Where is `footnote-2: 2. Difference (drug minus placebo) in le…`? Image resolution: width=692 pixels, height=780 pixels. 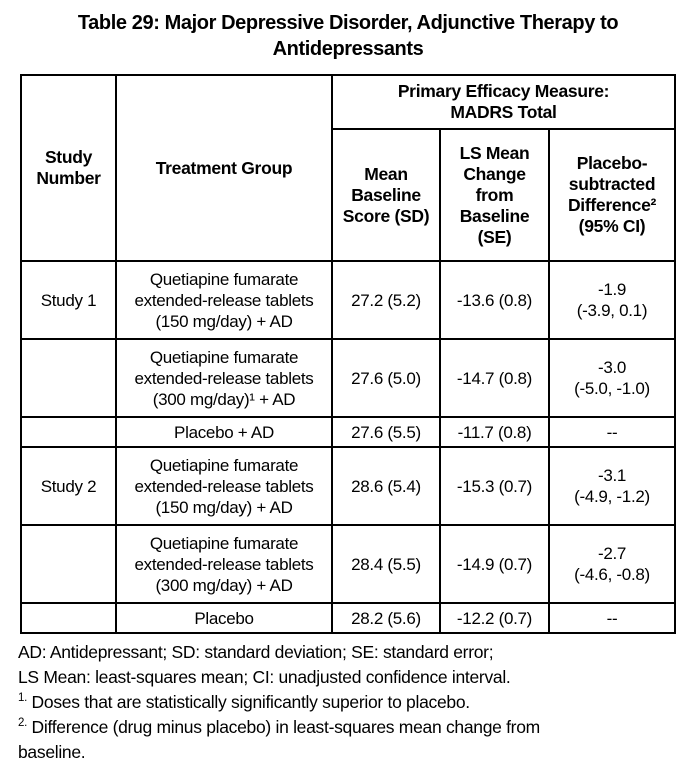 footnote-2: 2. Difference (drug minus placebo) in le… is located at coordinates (348, 740).